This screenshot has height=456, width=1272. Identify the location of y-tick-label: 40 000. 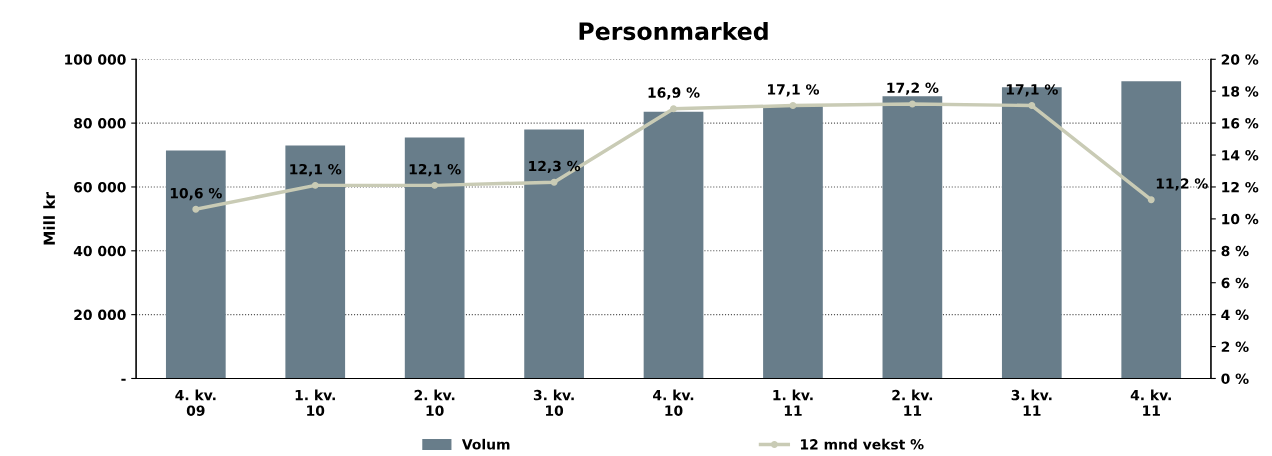
(99, 251).